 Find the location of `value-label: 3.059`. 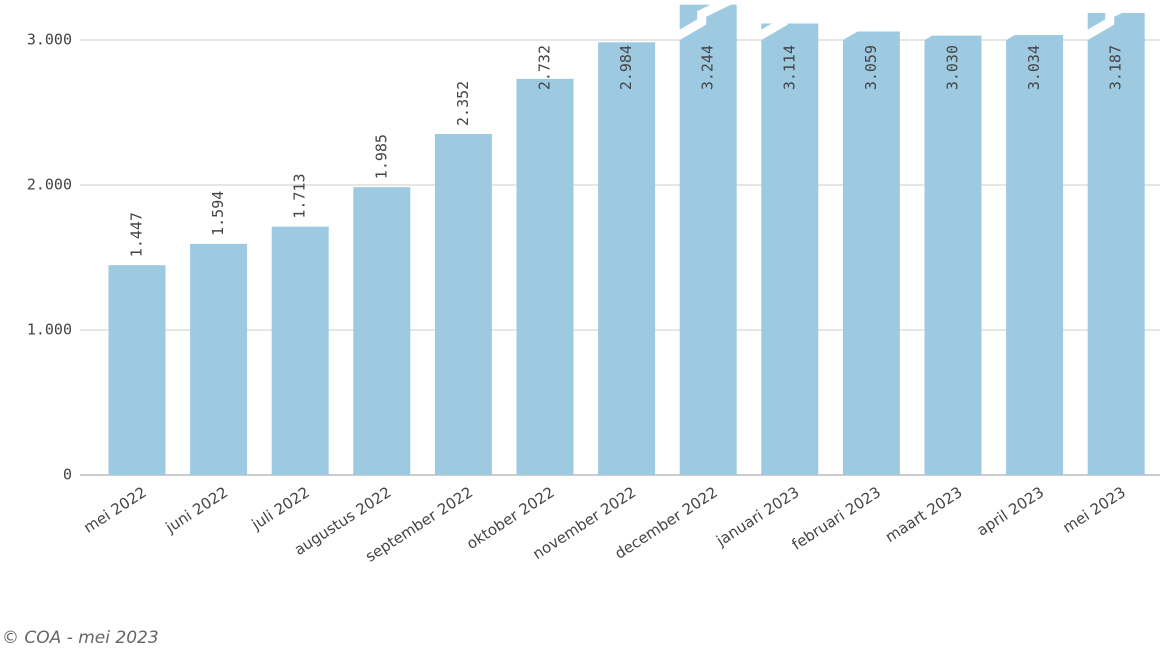

value-label: 3.059 is located at coordinates (871, 67).